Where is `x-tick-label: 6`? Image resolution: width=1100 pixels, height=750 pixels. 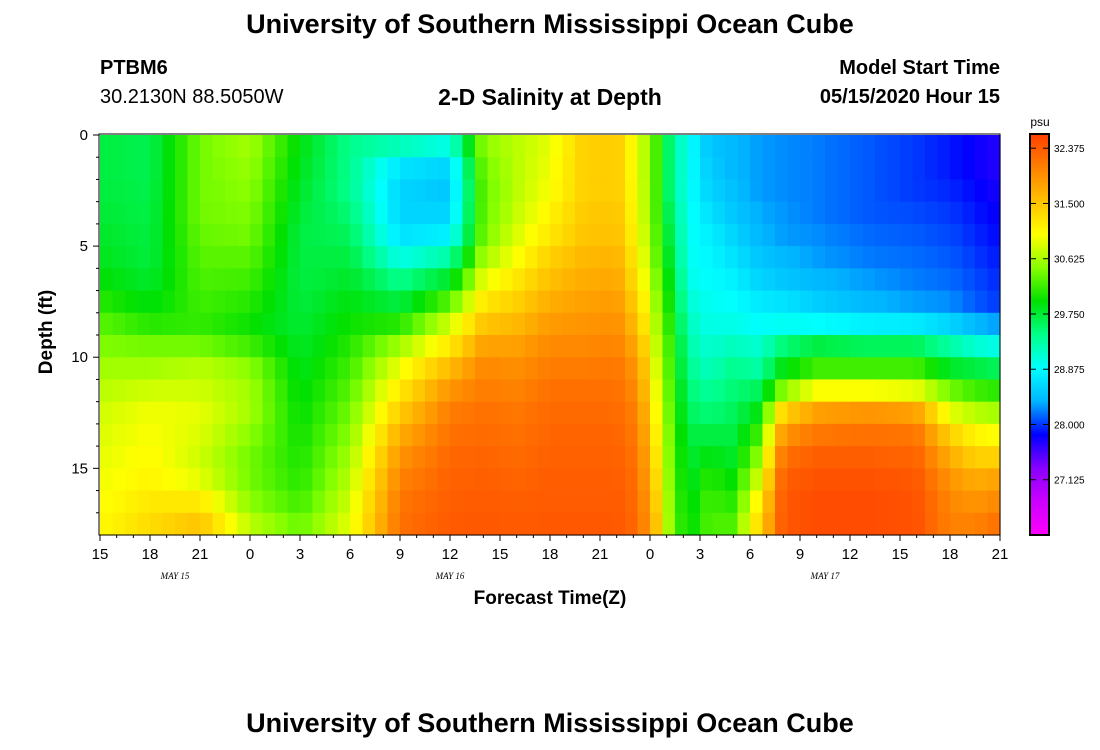 x-tick-label: 6 is located at coordinates (350, 554).